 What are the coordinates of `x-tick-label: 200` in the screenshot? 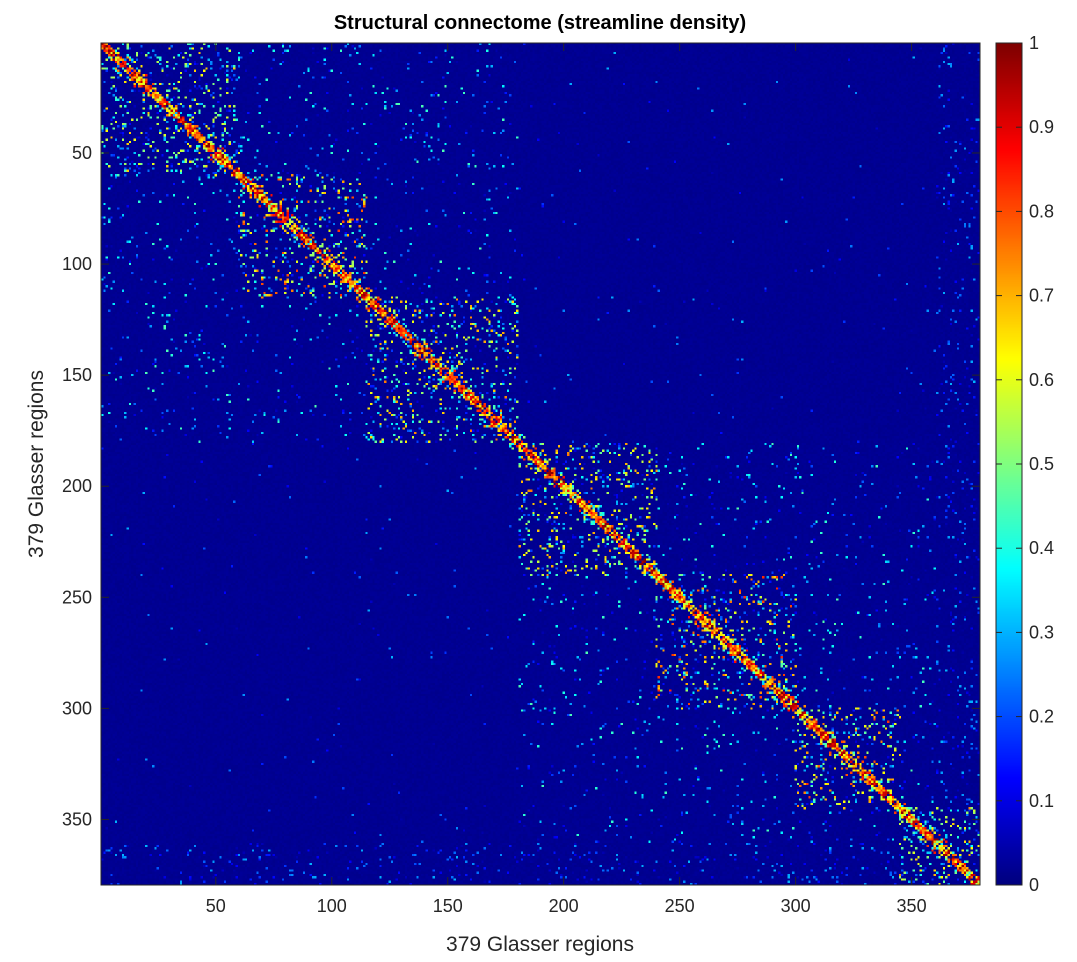 It's located at (564, 906).